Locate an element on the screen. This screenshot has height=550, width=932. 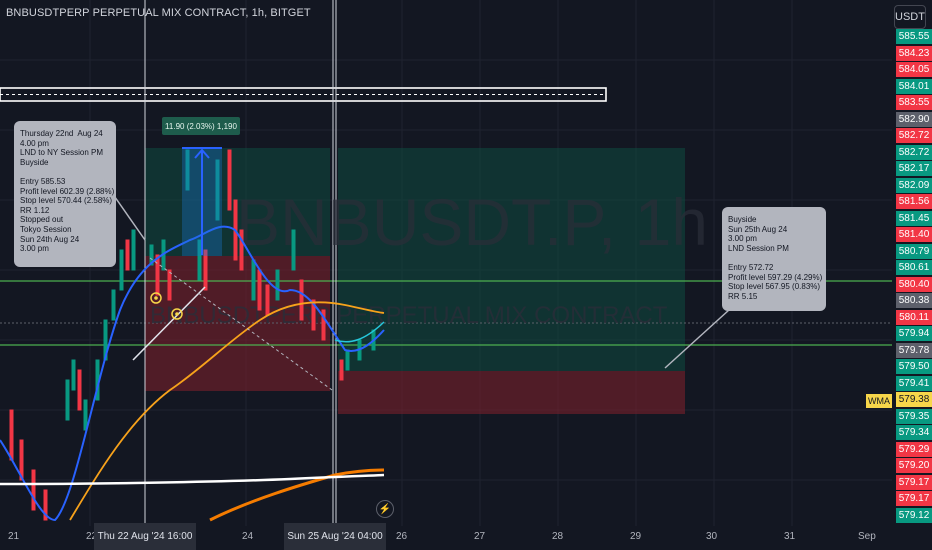
long-position-2-stop-zone is located at coordinates (511, 392).